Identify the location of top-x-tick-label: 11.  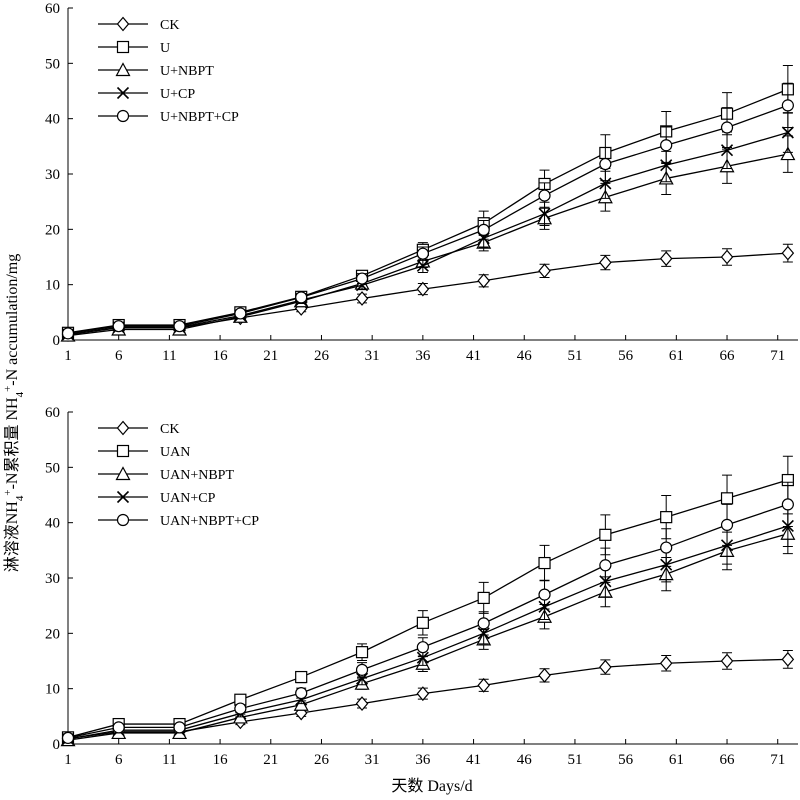
(169, 356).